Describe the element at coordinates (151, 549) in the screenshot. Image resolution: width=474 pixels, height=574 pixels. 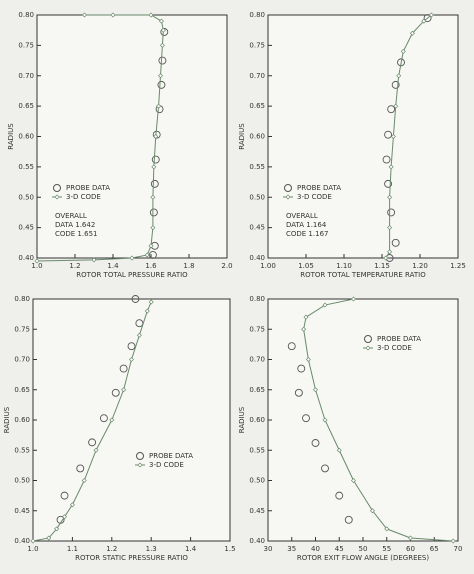
I see `x-tick-label: 1.3` at that location.